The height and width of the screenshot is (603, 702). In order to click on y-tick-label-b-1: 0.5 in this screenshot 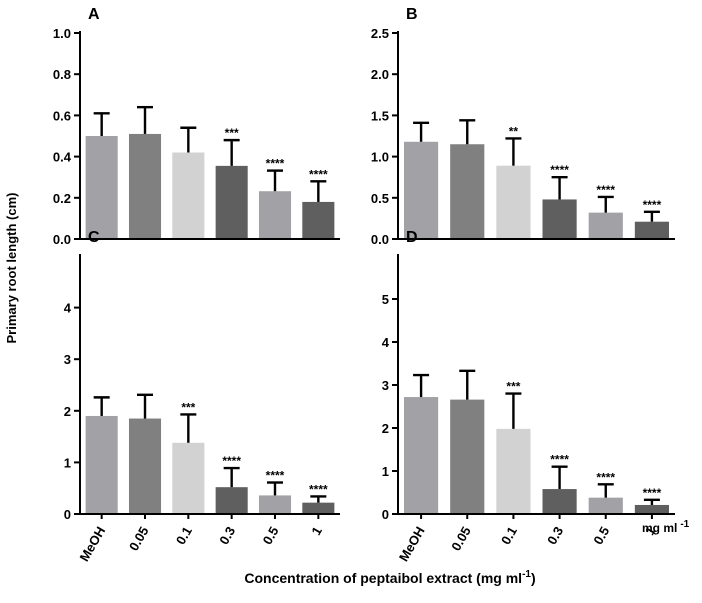, I will do `click(380, 198)`.